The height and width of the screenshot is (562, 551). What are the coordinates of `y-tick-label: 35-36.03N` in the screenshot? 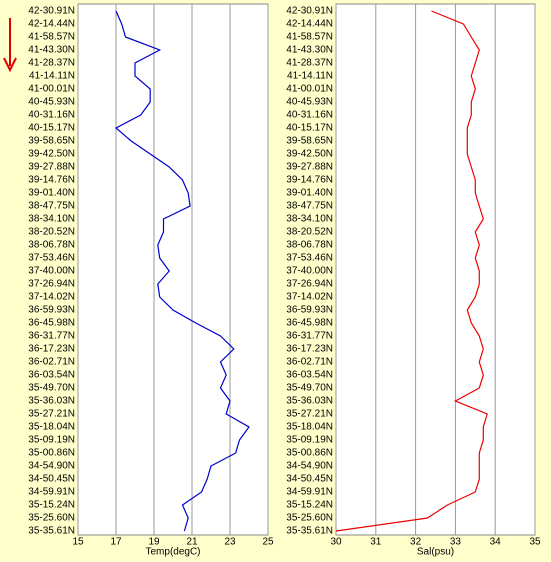 It's located at (309, 401).